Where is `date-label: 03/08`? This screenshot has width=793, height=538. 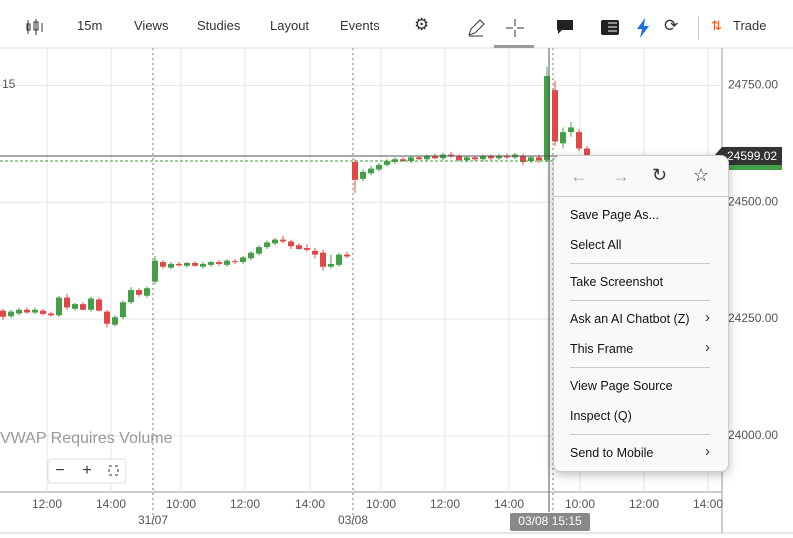
date-label: 03/08 is located at coordinates (353, 520).